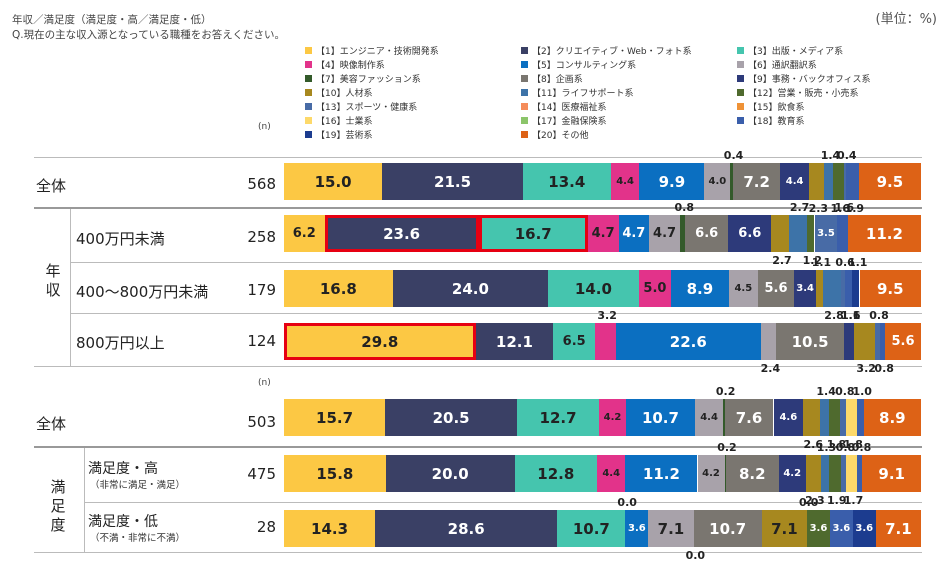 The image size is (949, 564). I want to click on bar-segment: 9.5, so click(890, 288).